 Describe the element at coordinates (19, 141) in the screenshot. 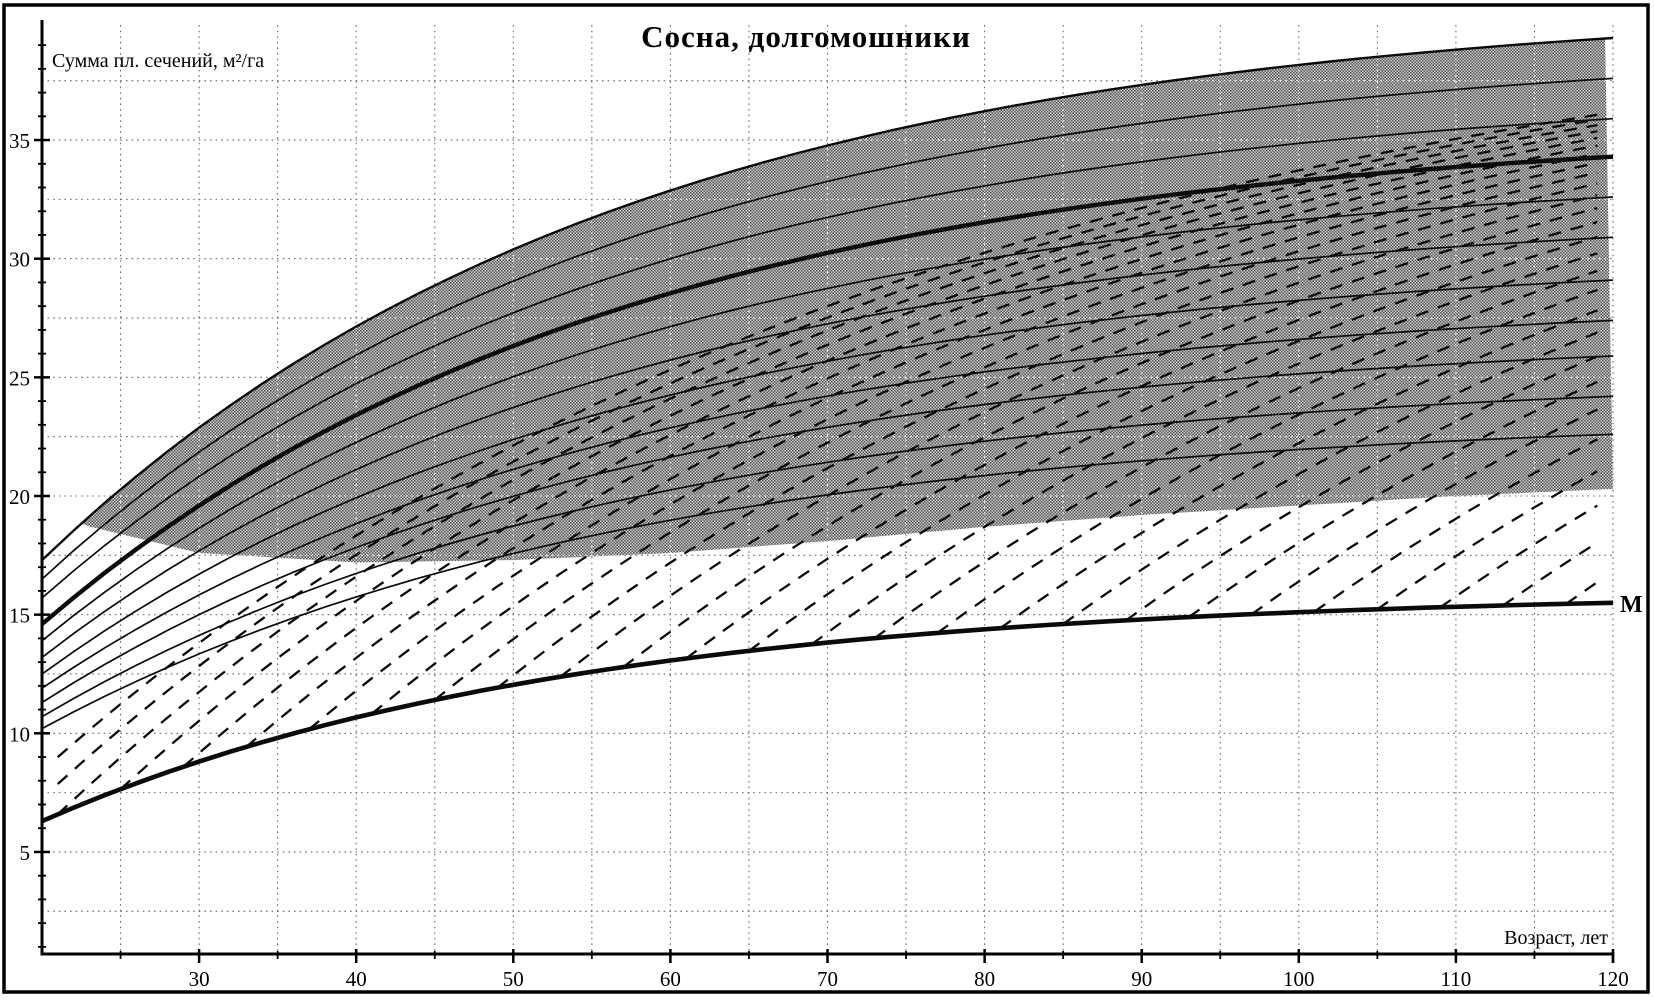

I see `y-tick-label: 35` at that location.